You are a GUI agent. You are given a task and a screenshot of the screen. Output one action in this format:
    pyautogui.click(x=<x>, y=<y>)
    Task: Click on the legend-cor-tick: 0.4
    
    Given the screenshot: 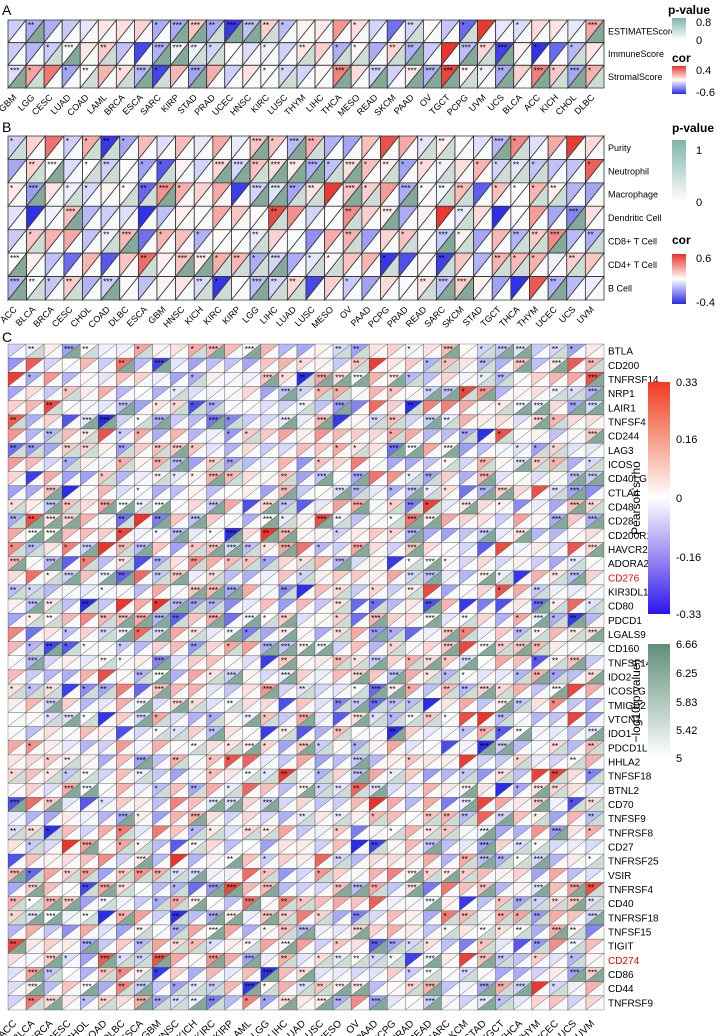 What is the action you would take?
    pyautogui.click(x=703, y=71)
    